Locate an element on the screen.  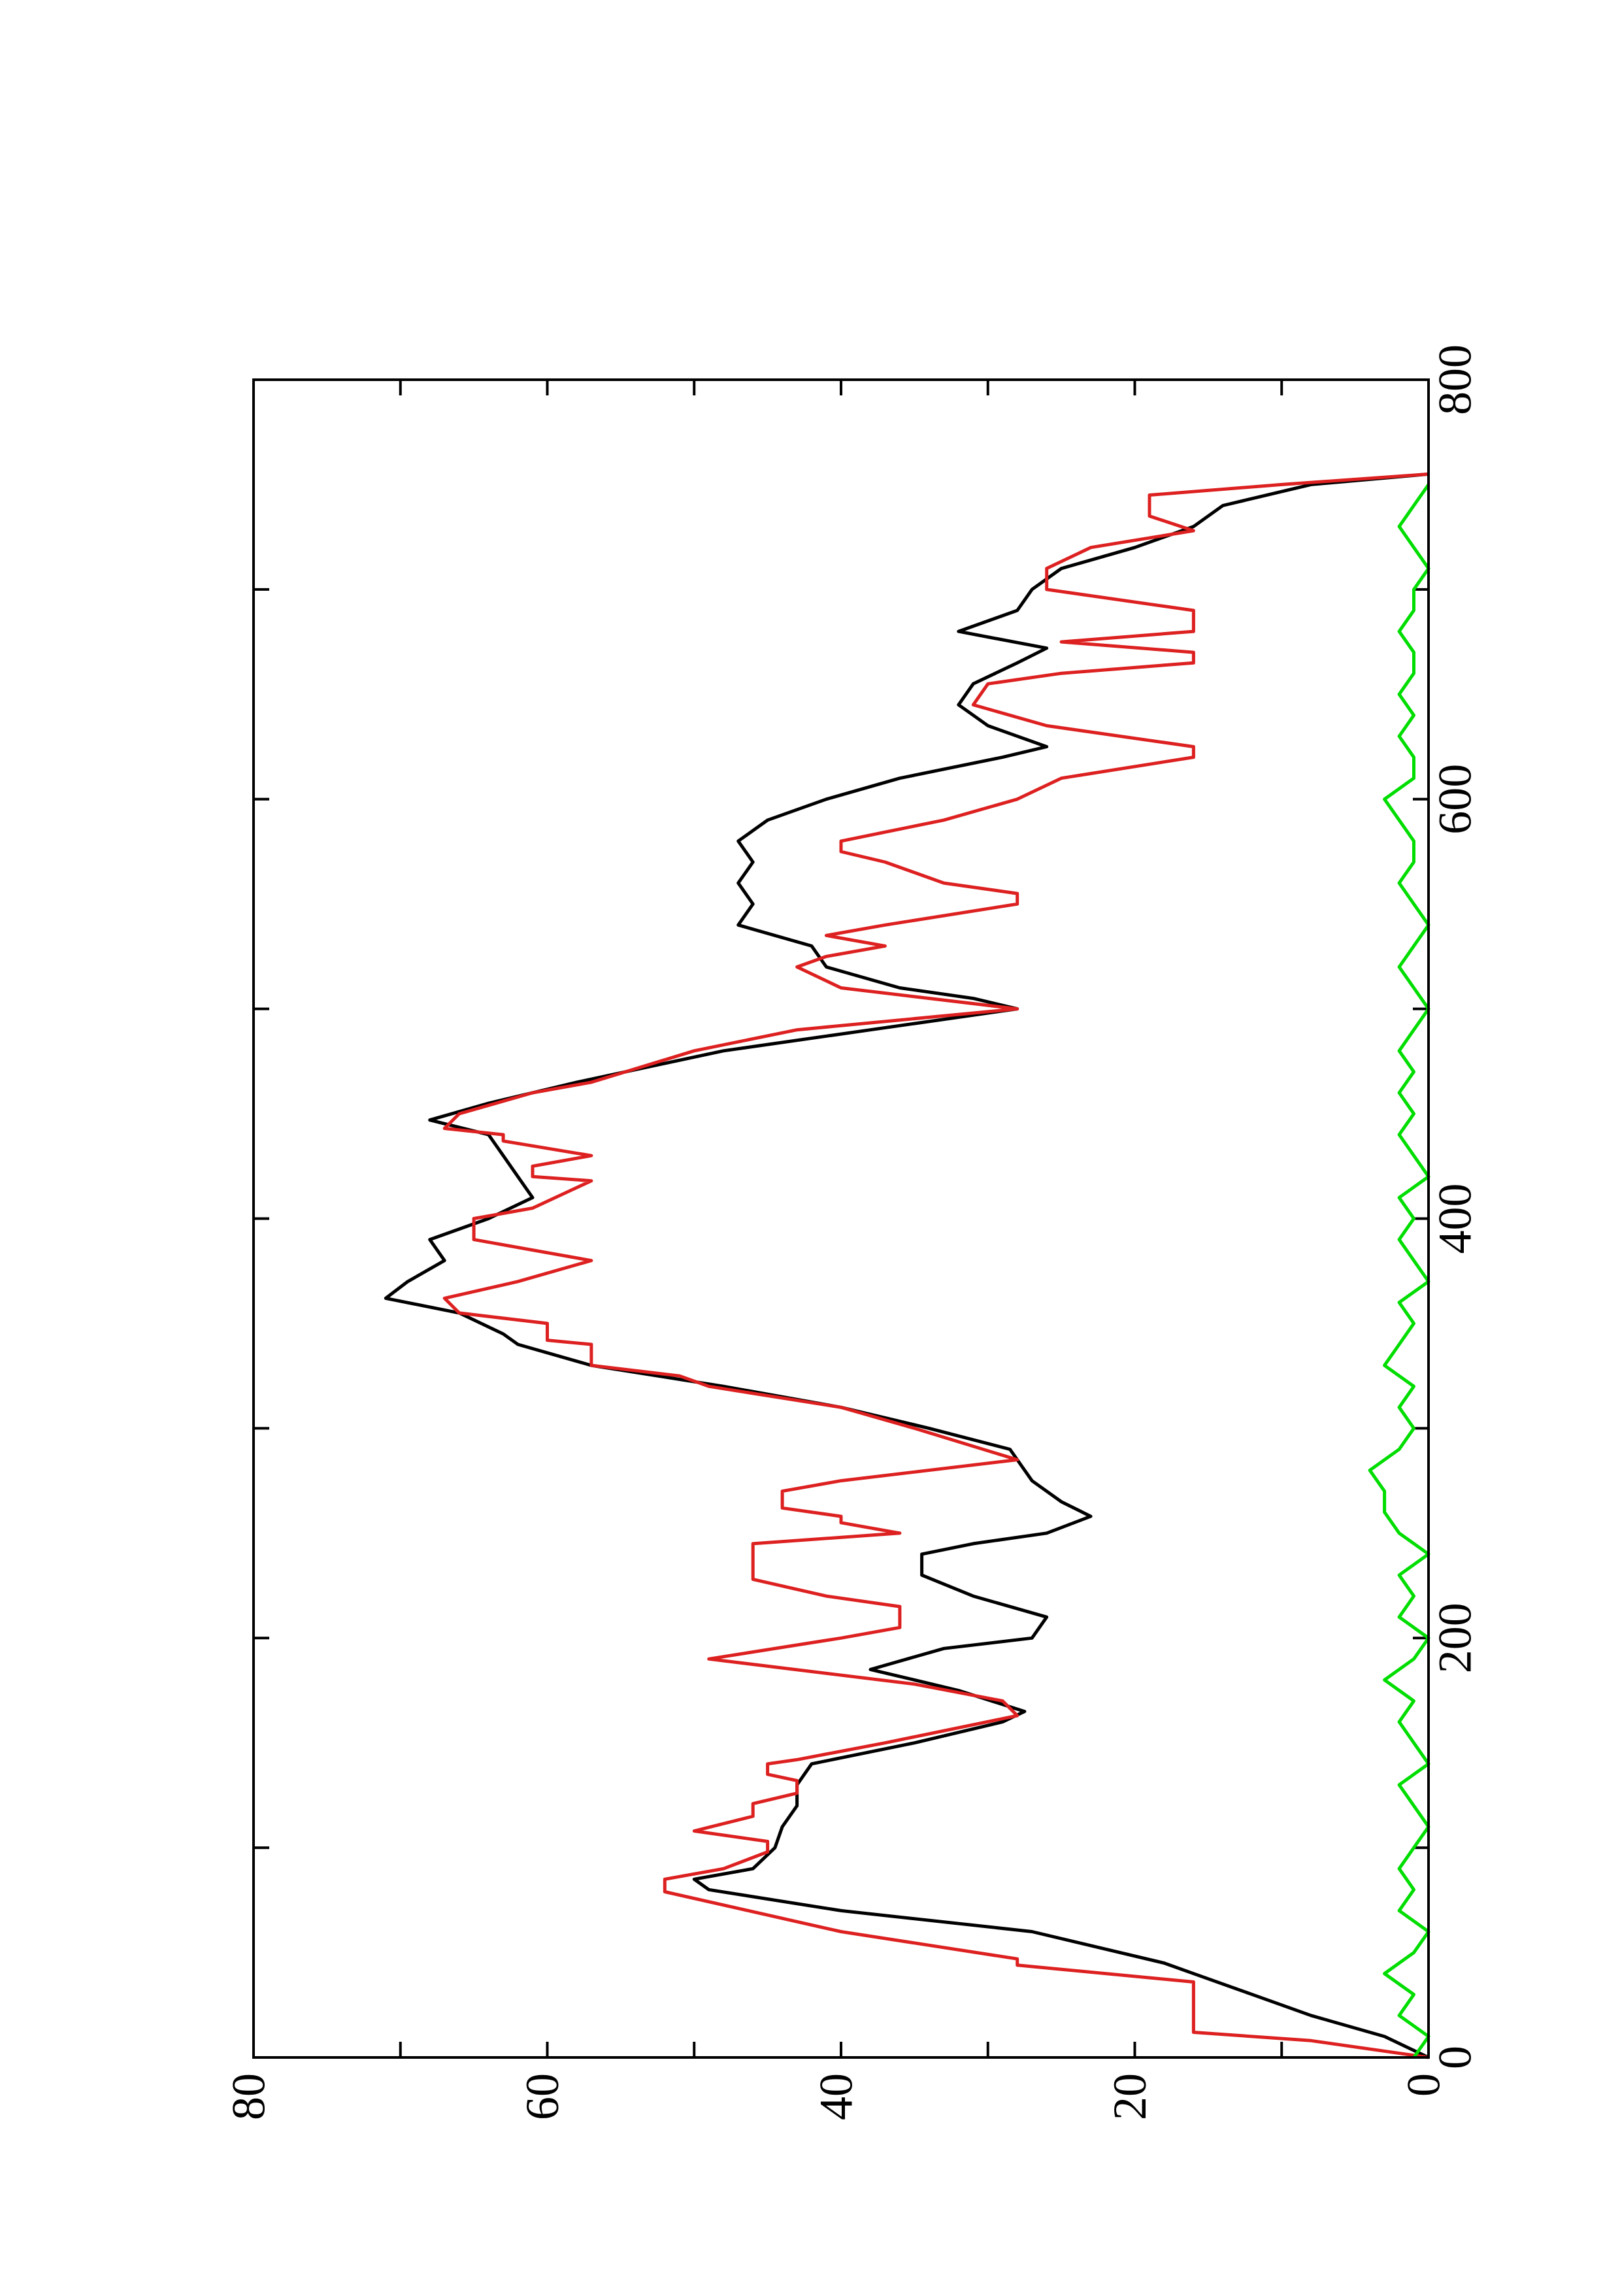
x-tick-label: 800 is located at coordinates (1455, 379).